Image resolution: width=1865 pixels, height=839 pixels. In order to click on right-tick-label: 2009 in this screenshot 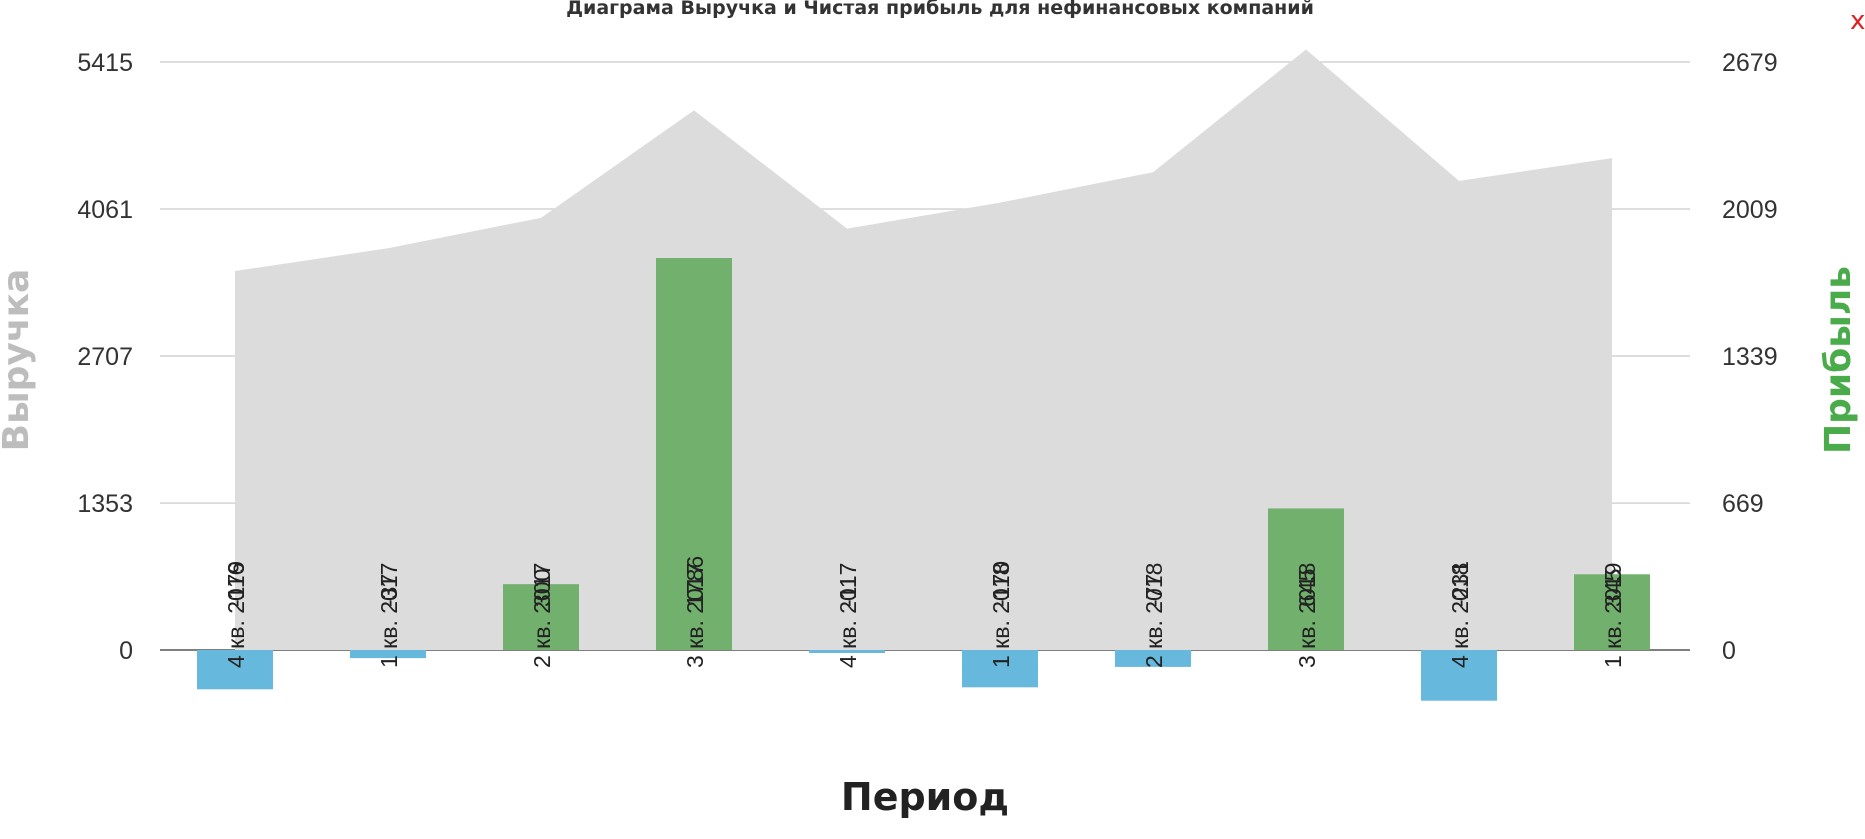, I will do `click(1750, 210)`.